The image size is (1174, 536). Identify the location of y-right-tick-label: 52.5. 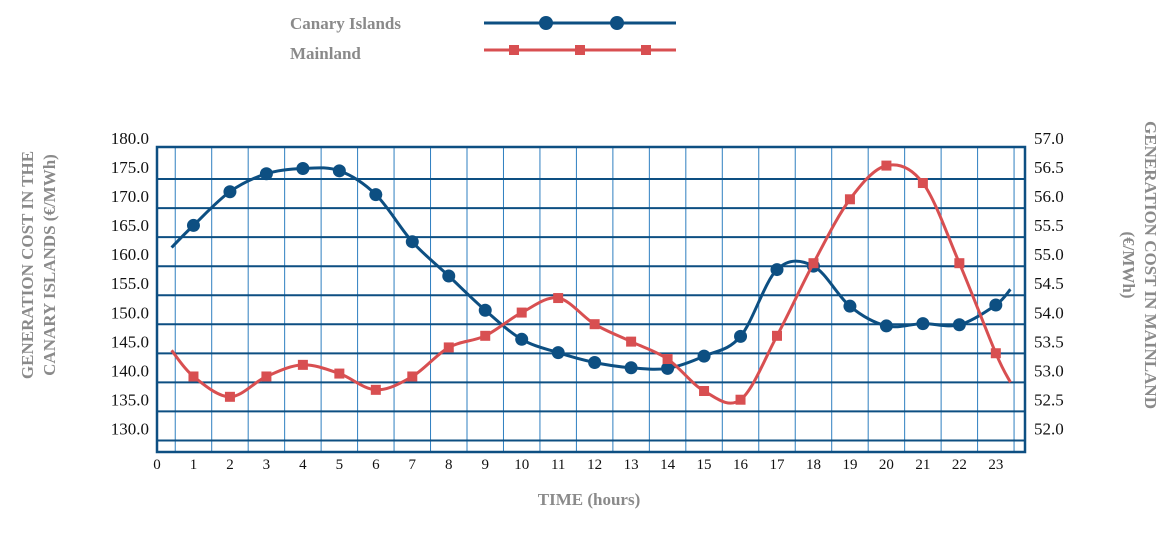
(1049, 399).